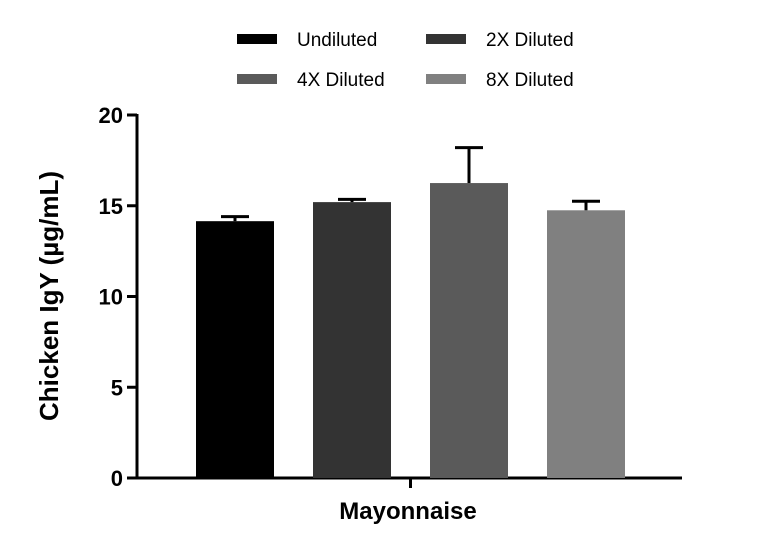  What do you see at coordinates (337, 40) in the screenshot?
I see `legend-label: Undiluted` at bounding box center [337, 40].